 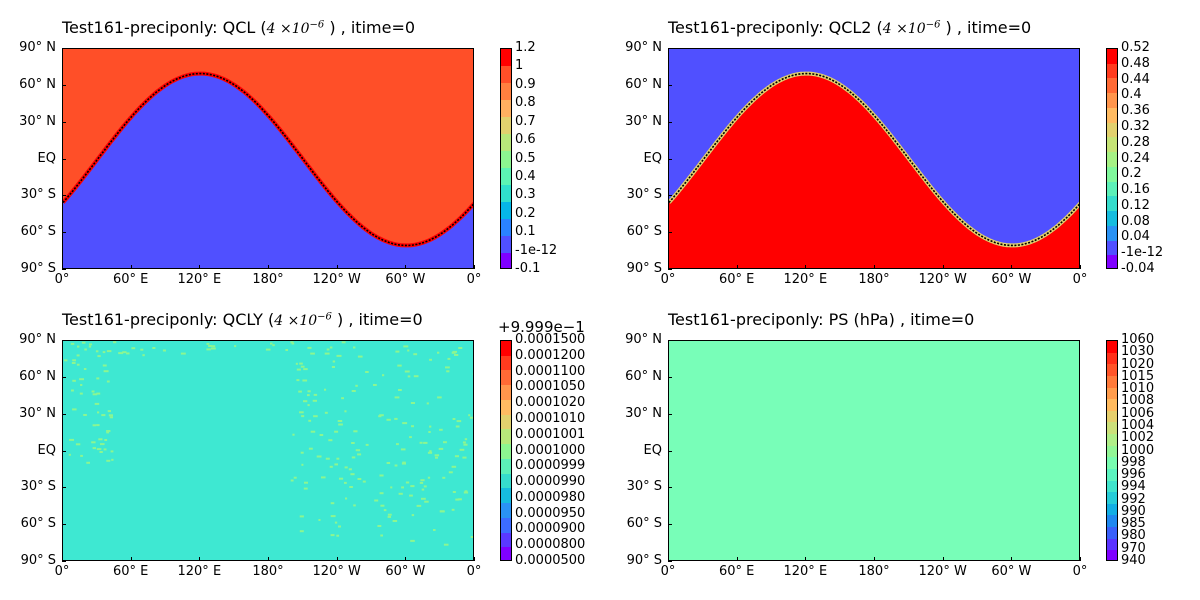 I want to click on colorbar-label: 1008, so click(x=1138, y=401).